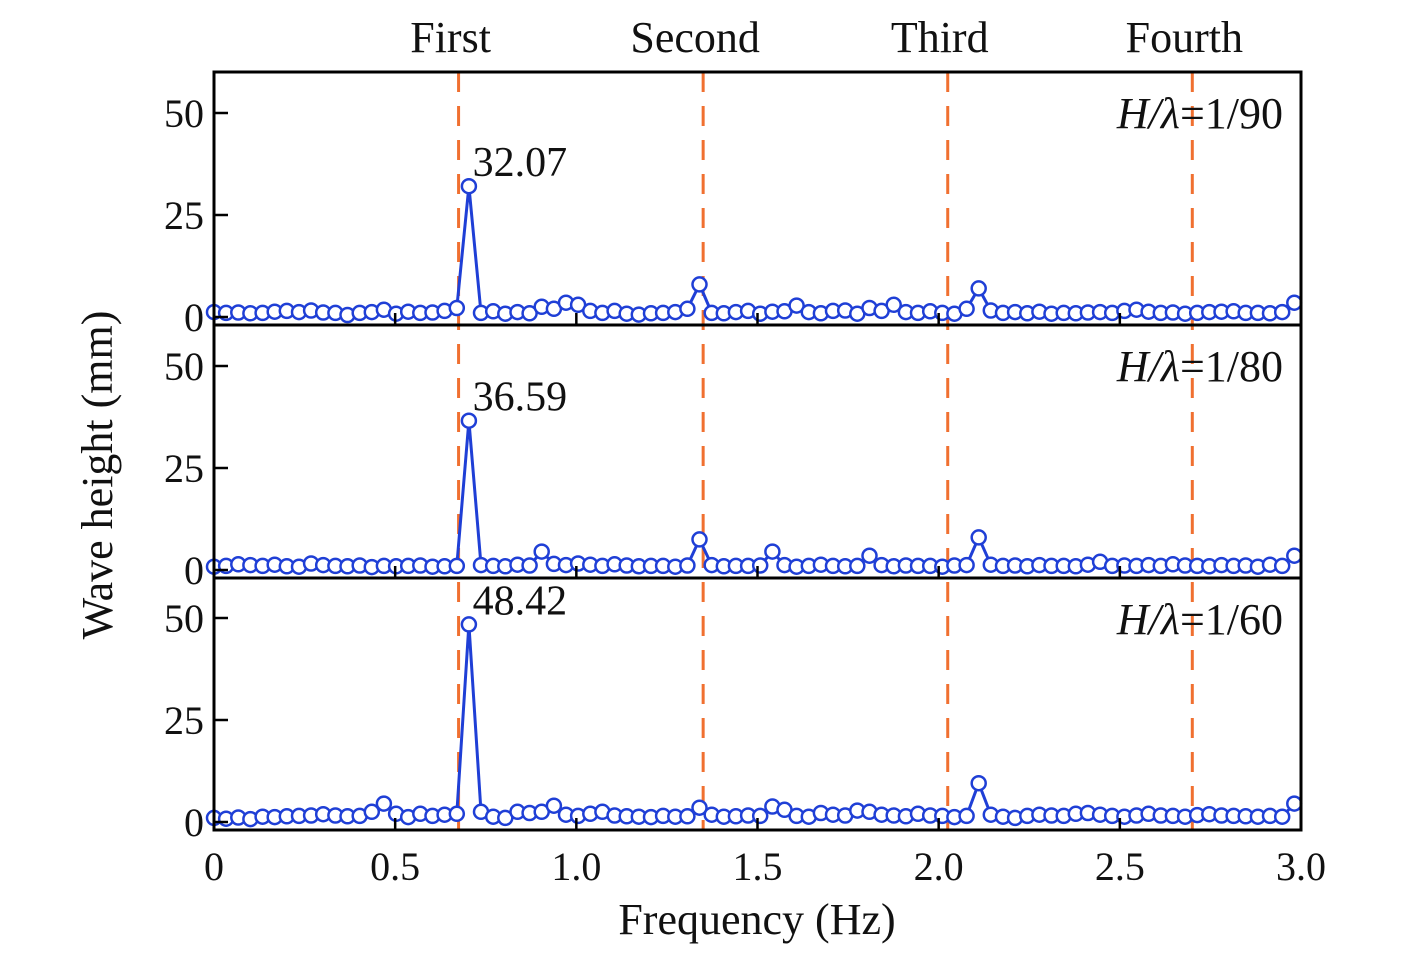  I want to click on peak-value-panel-1: 32.07, so click(520, 163).